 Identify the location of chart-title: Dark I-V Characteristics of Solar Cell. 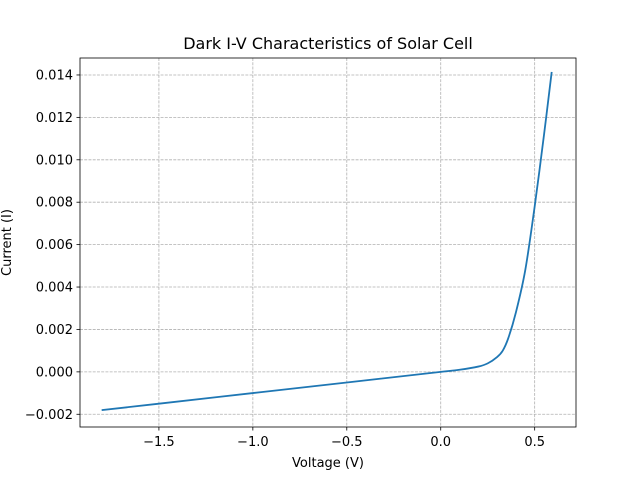
(328, 43).